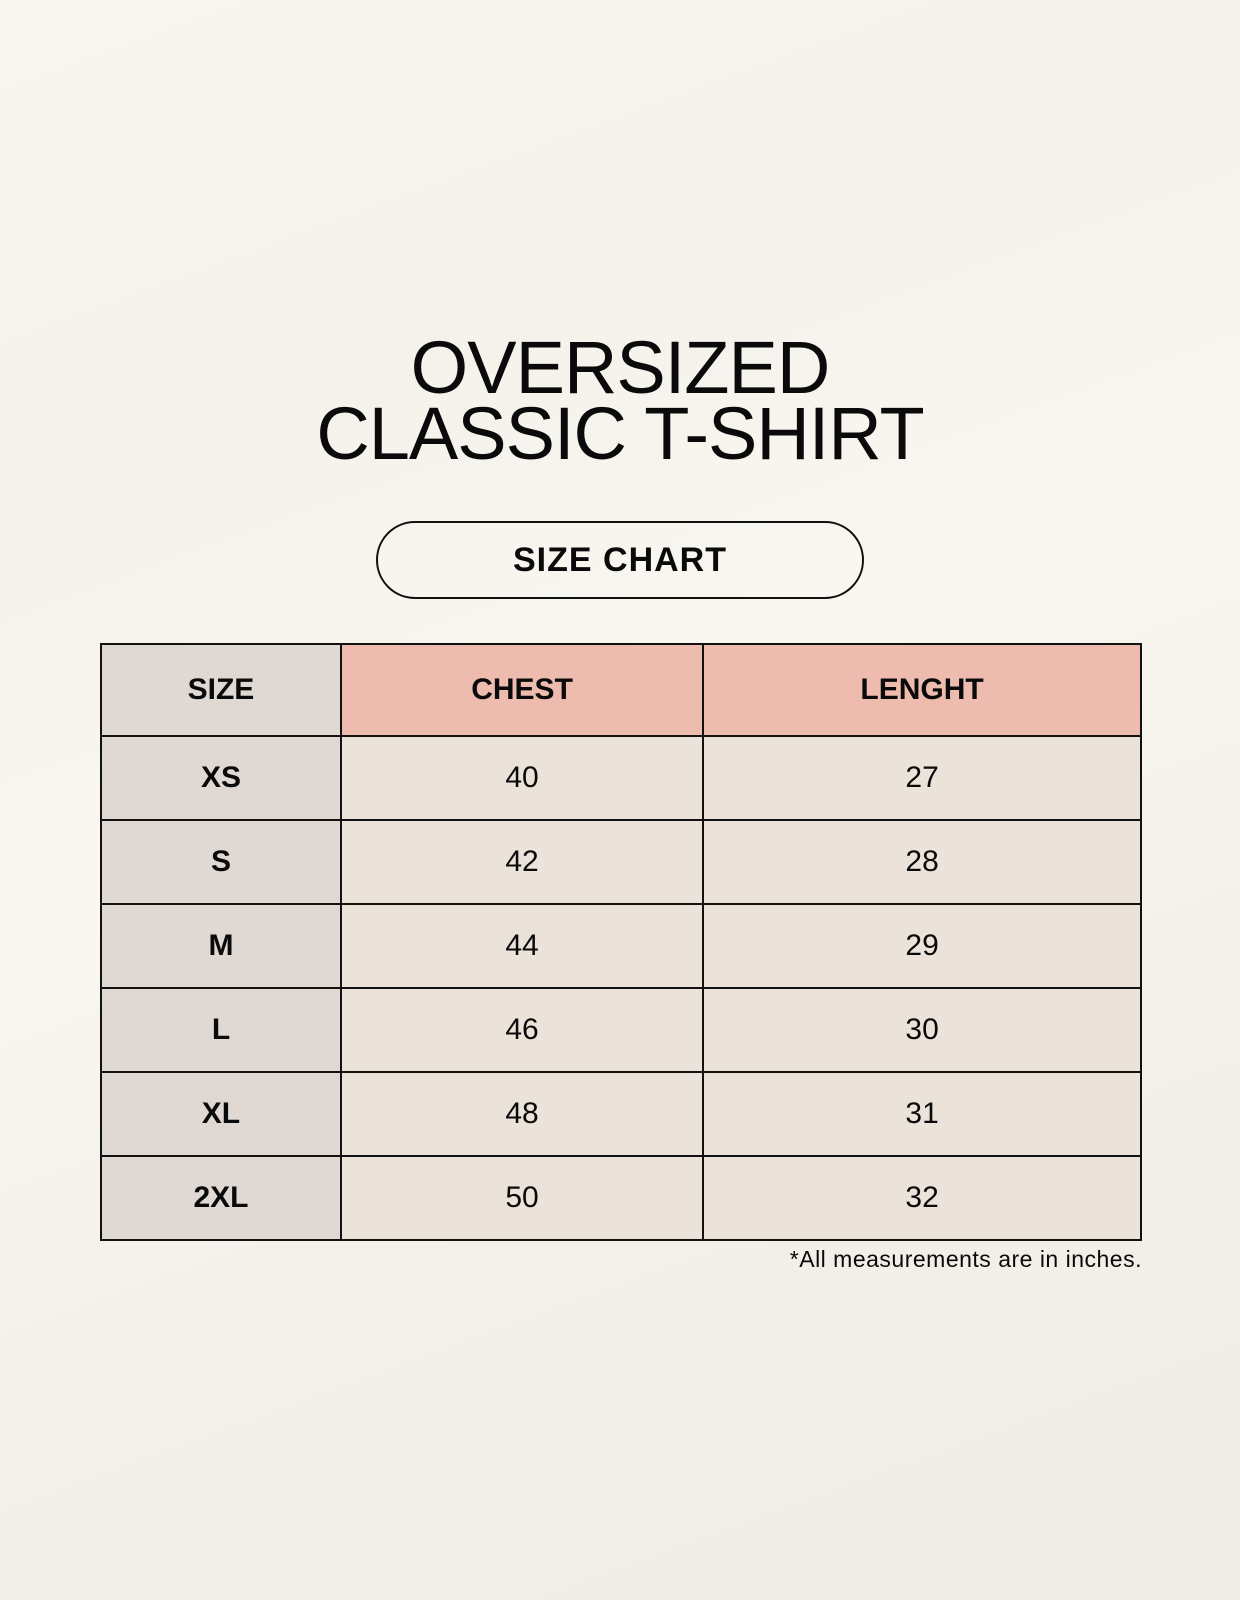  I want to click on size-cell: XS, so click(221, 778).